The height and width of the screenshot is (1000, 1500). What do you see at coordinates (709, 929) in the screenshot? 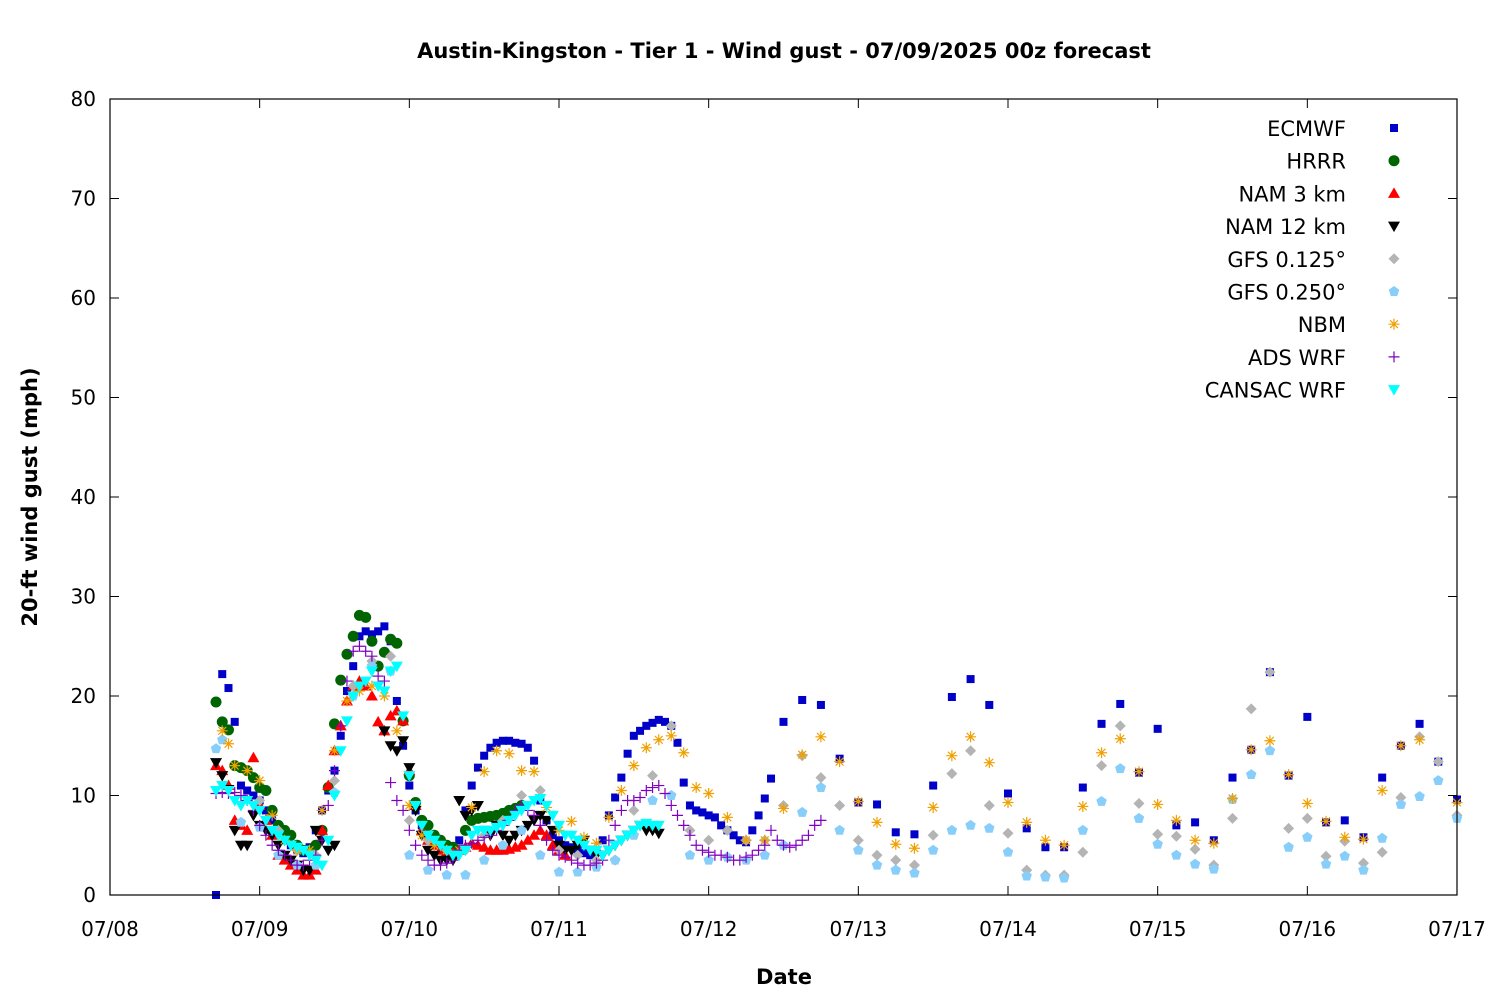
I see `x-tick-label: 07/12` at bounding box center [709, 929].